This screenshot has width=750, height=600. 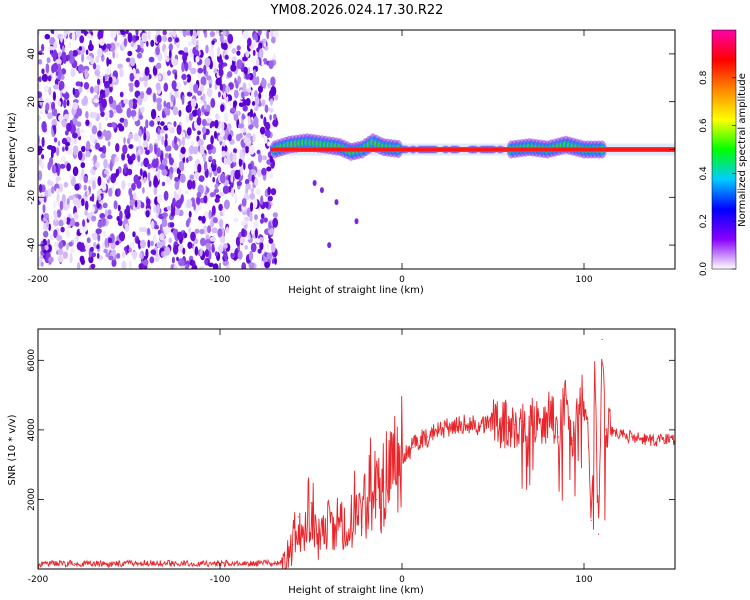 I want to click on colorbar-tick-label: 0.6, so click(x=704, y=125).